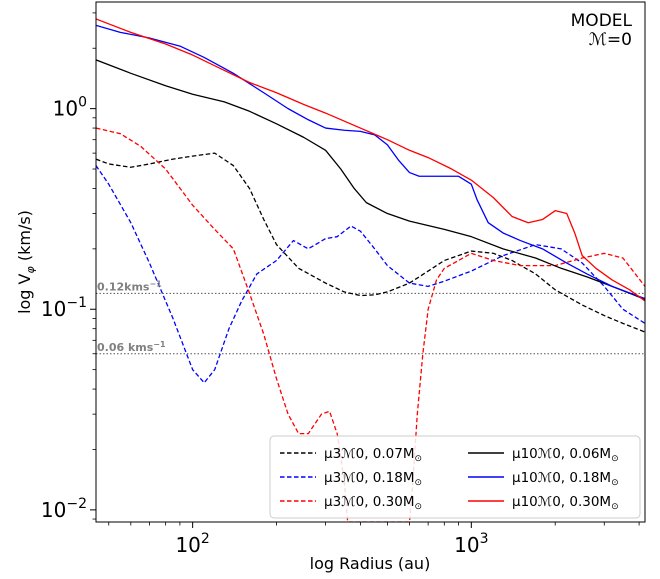 The image size is (660, 579). I want to click on legend-entry: μ10ℳ0, 0.18M⊙, so click(565, 479).